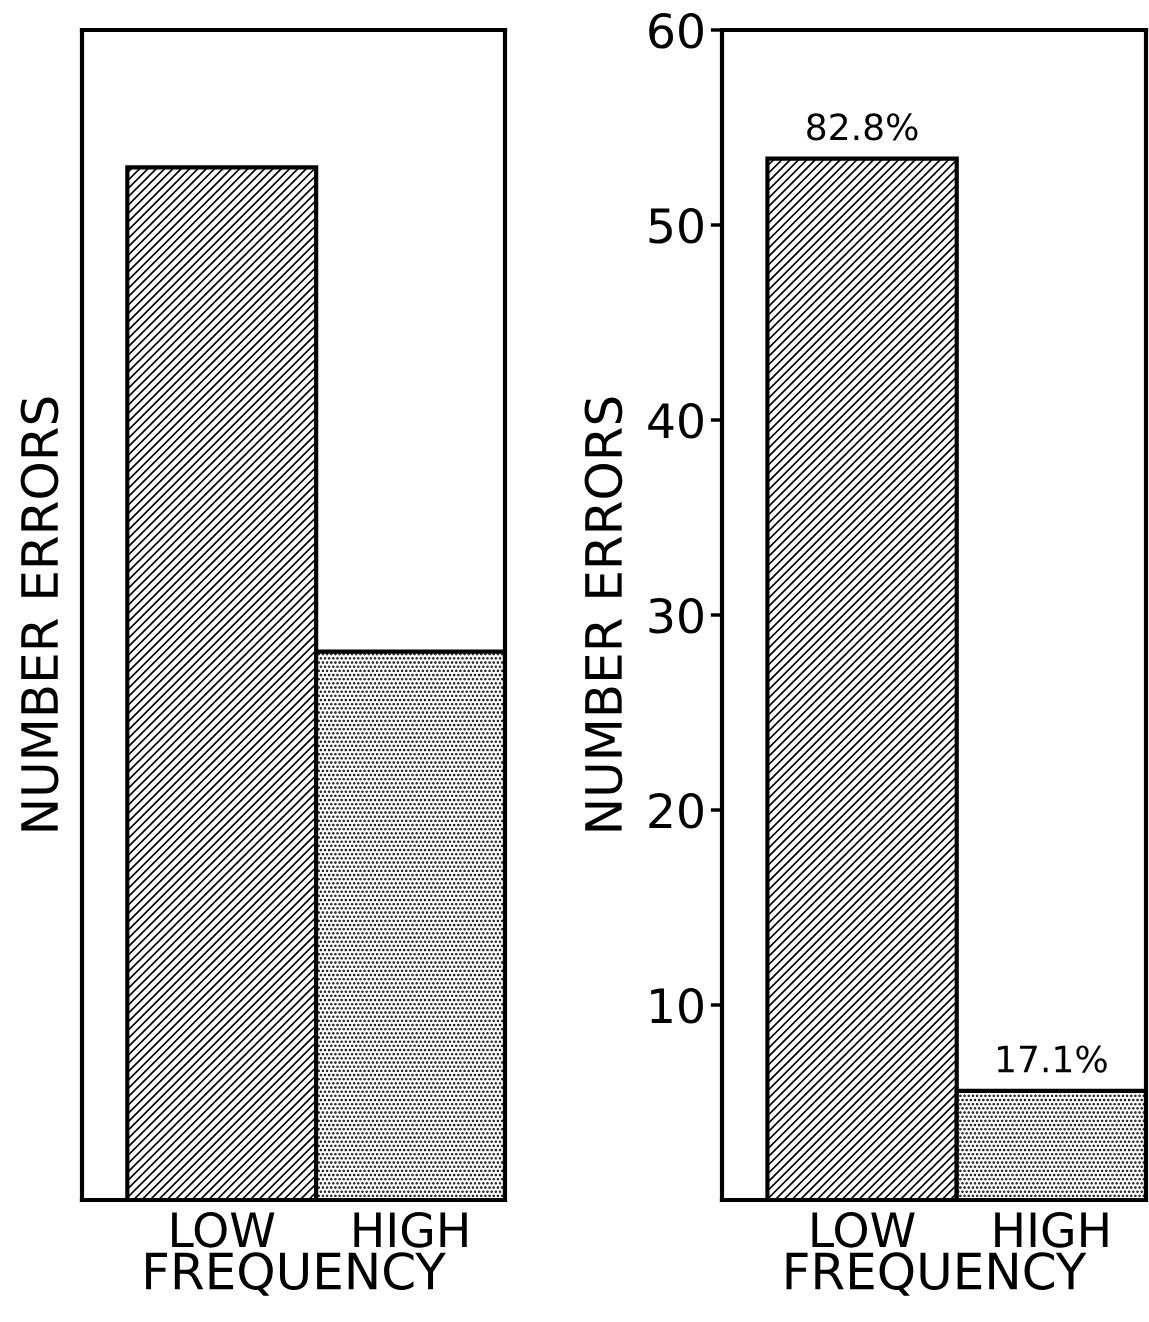 The height and width of the screenshot is (1322, 1149). I want to click on y-tick-label: 10, so click(677, 1005).